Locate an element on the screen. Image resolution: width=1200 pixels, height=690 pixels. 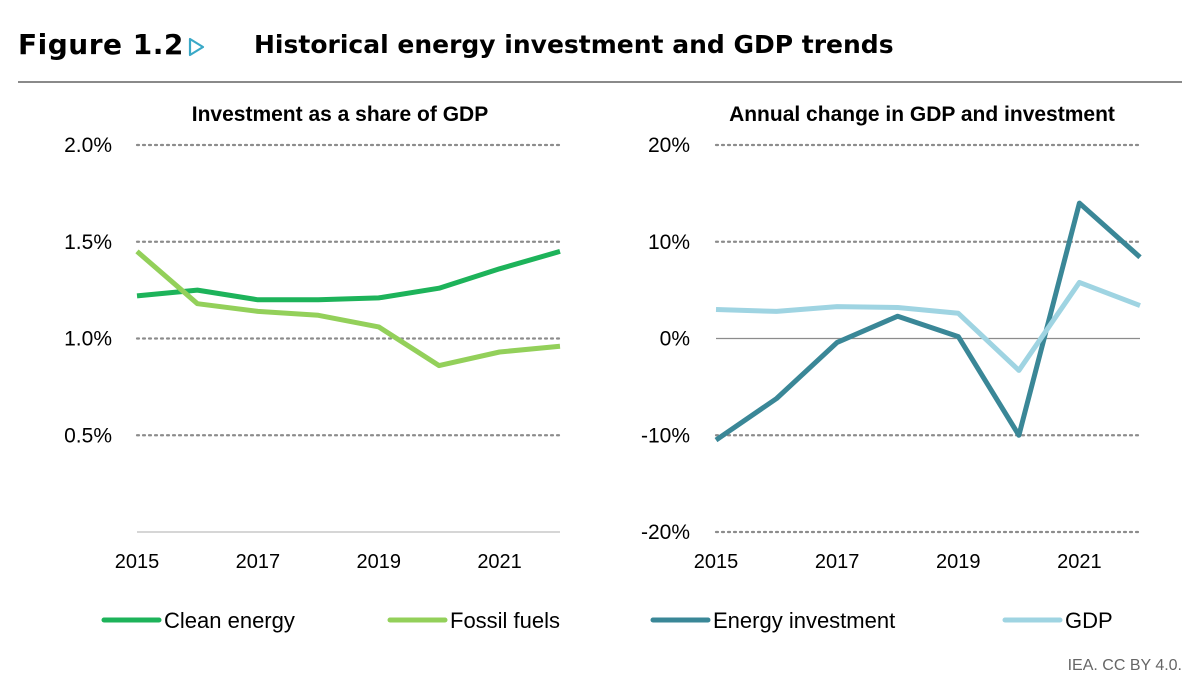
series-line-clean-energy is located at coordinates (348, 275).